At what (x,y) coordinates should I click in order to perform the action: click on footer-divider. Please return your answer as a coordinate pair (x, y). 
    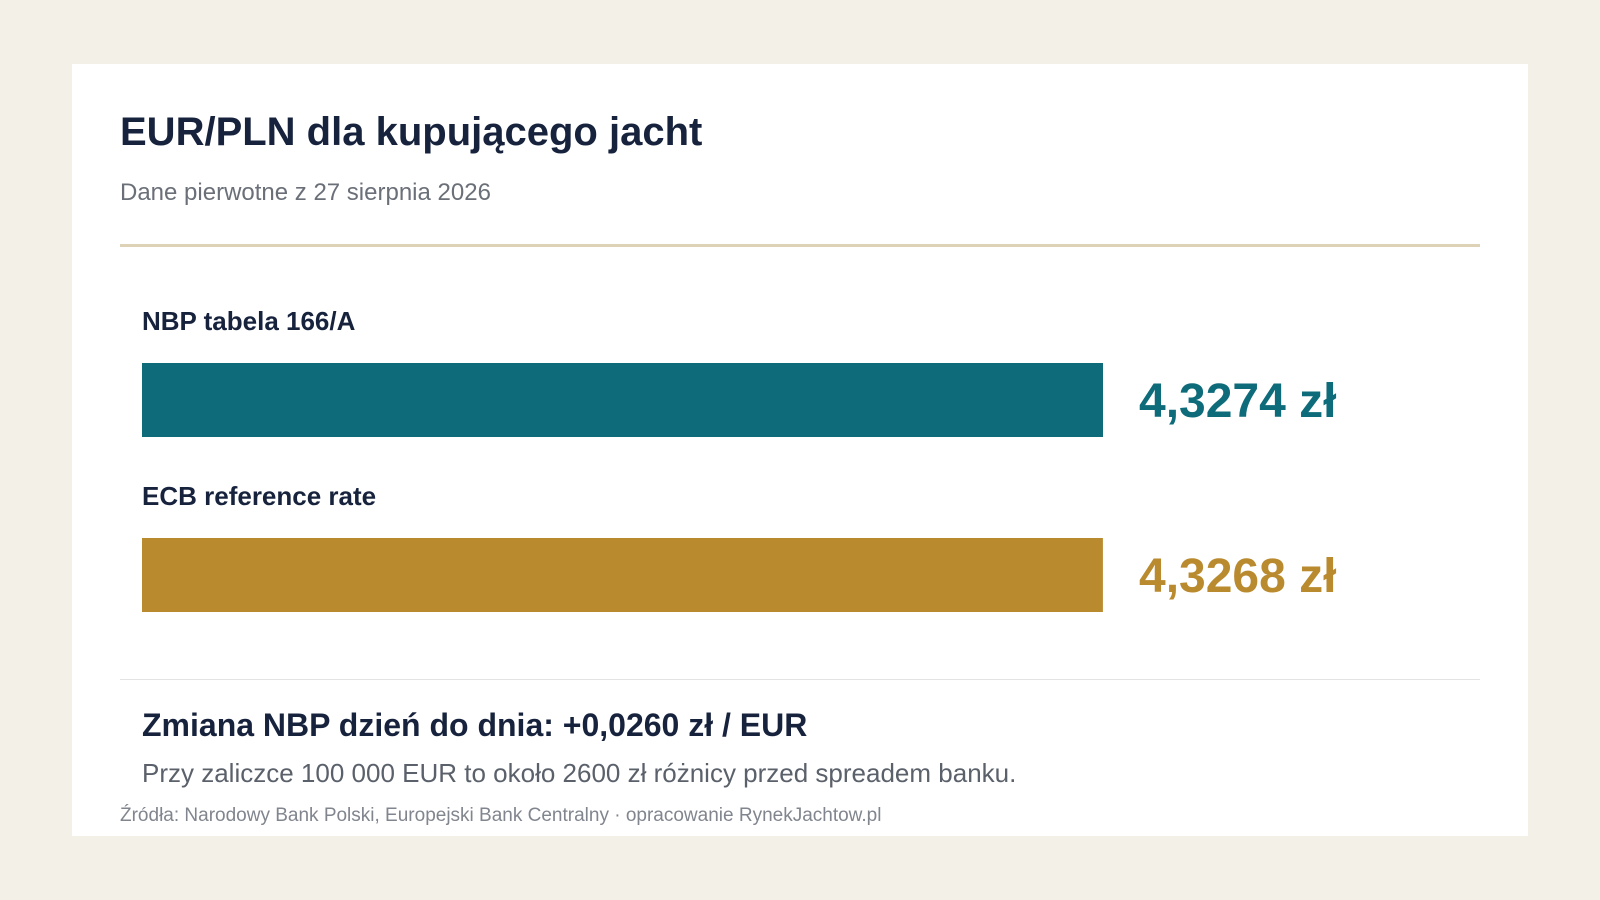
    Looking at the image, I should click on (800, 679).